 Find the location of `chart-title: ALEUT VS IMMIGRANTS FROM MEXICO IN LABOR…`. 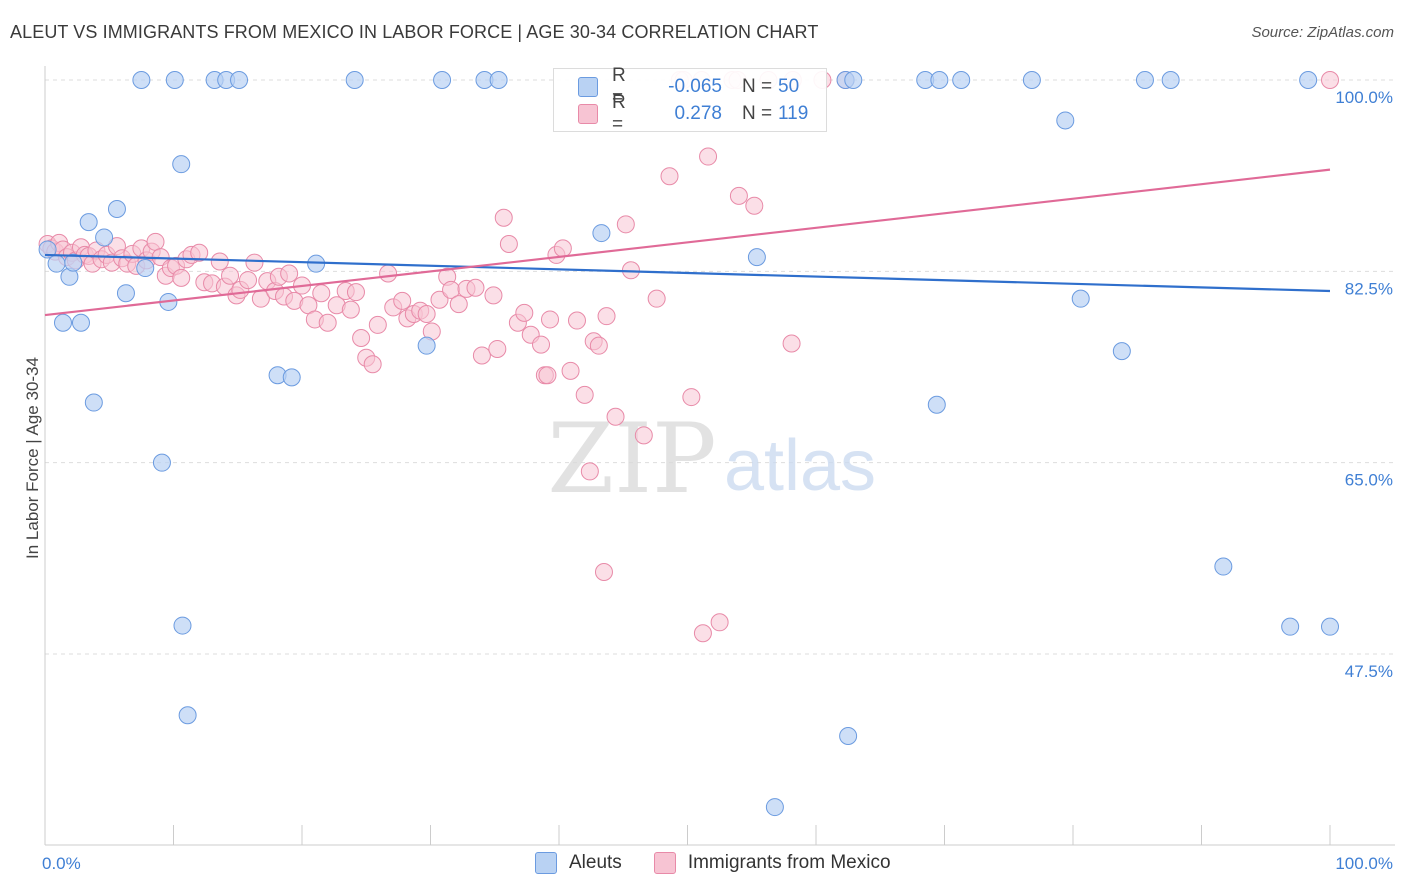

chart-title: ALEUT VS IMMIGRANTS FROM MEXICO IN LABOR… is located at coordinates (414, 32).